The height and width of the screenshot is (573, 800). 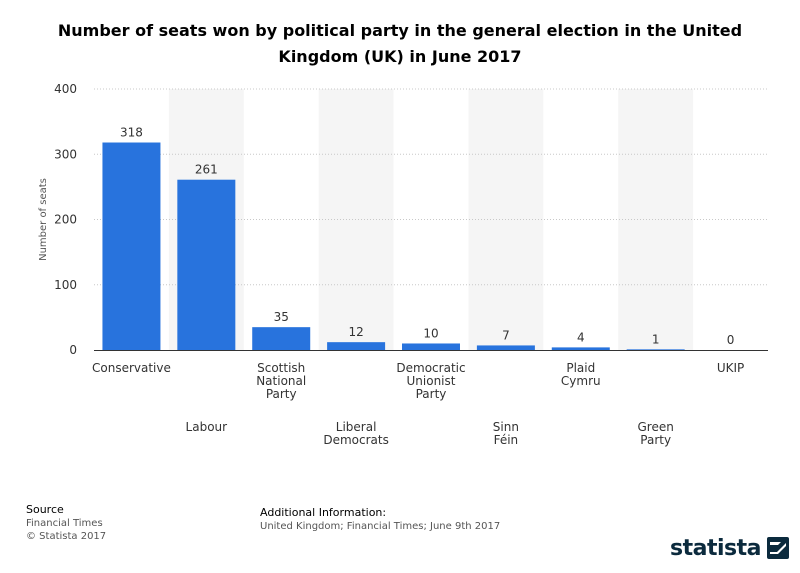 What do you see at coordinates (73, 350) in the screenshot?
I see `y-tick-label: 0` at bounding box center [73, 350].